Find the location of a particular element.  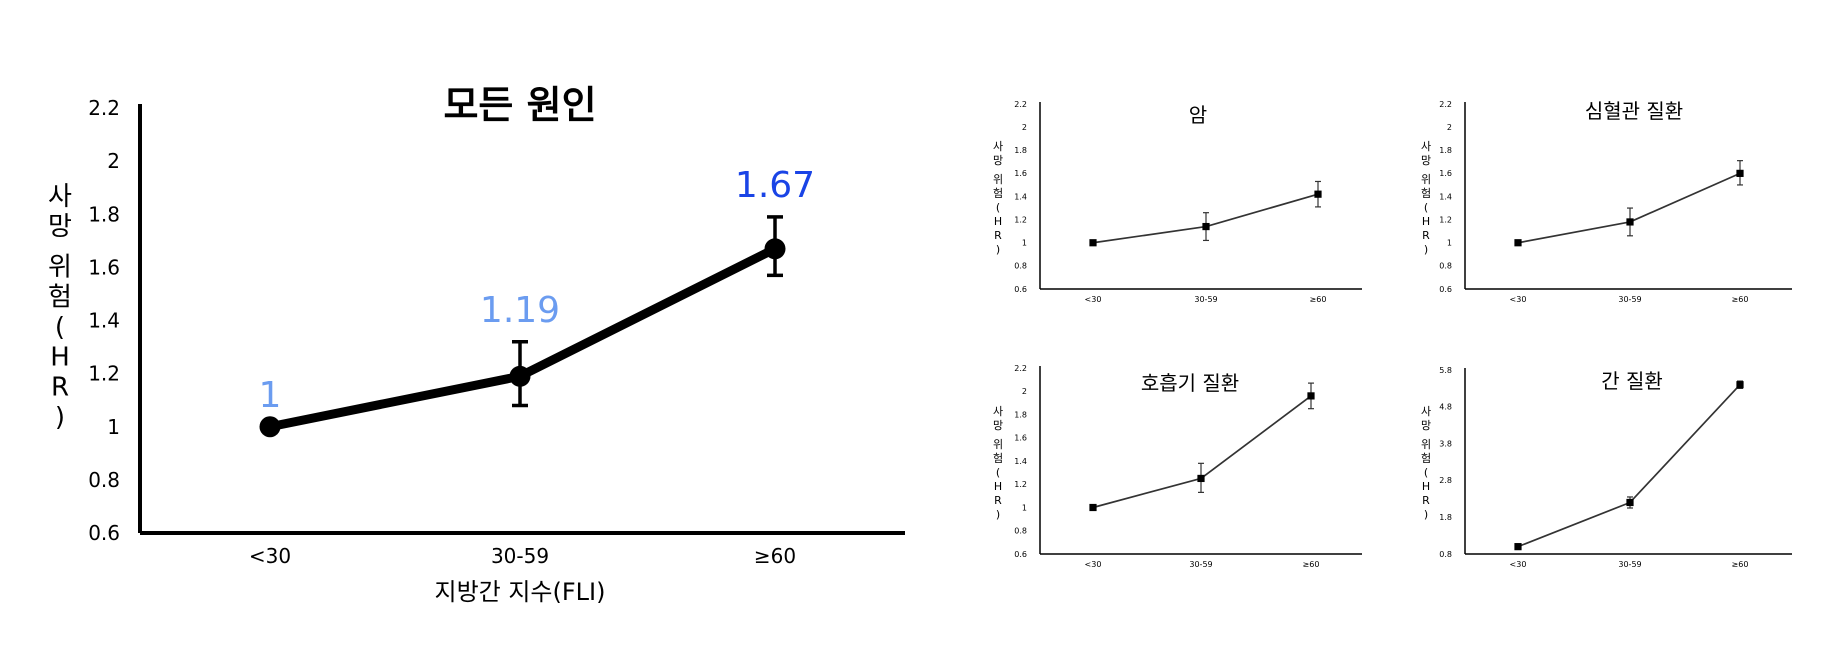

data-label: 1.19 is located at coordinates (520, 310).